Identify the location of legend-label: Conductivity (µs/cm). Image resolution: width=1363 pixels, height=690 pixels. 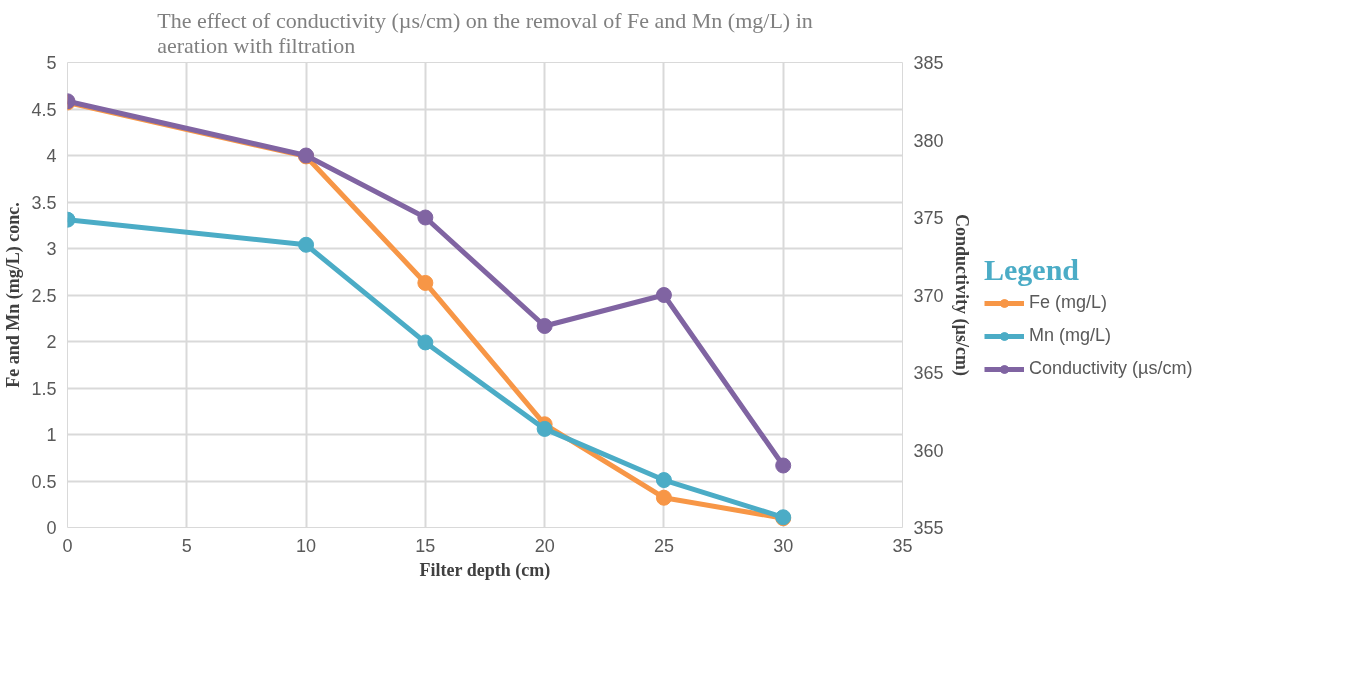
(1111, 368).